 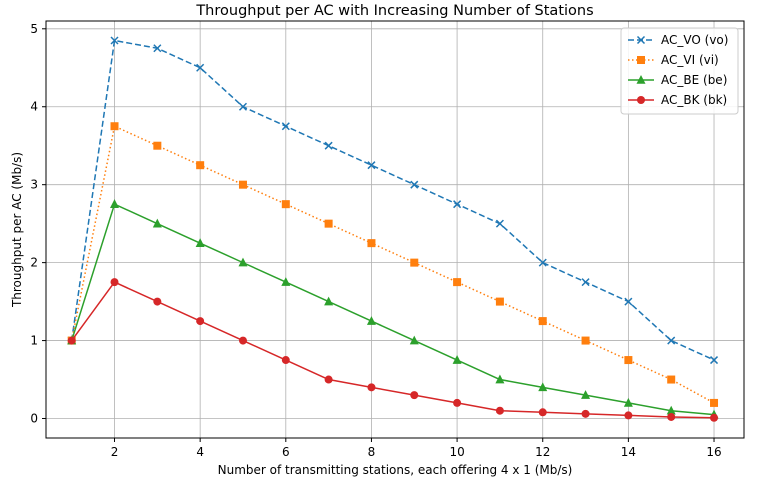 What do you see at coordinates (372, 452) in the screenshot?
I see `x-tick-label: 8` at bounding box center [372, 452].